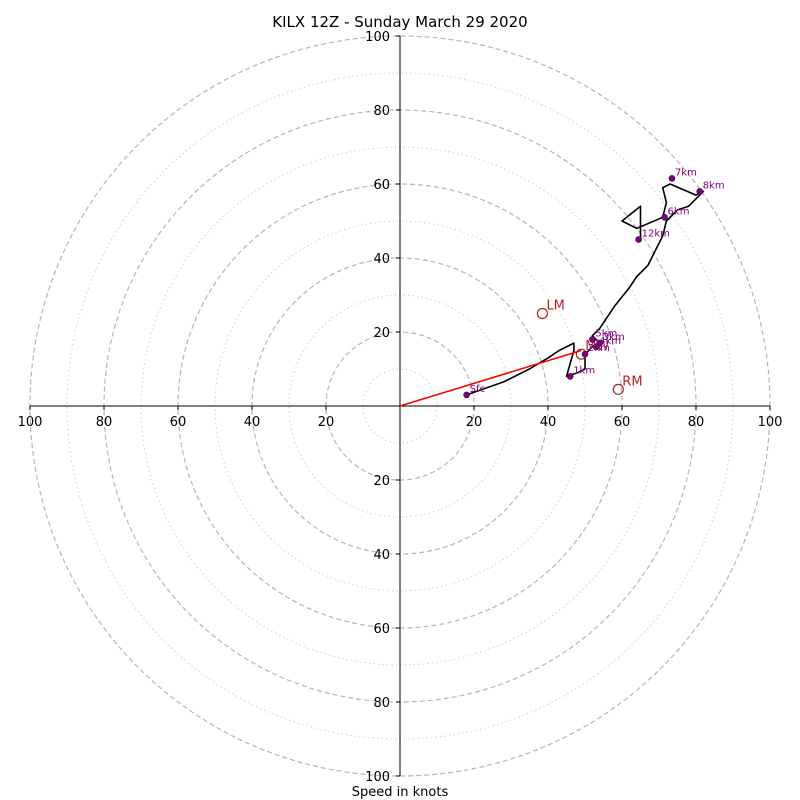 This screenshot has width=800, height=800. What do you see at coordinates (399, 22) in the screenshot?
I see `chart-title: KILX 12Z - Sunday March 29 2020` at bounding box center [399, 22].